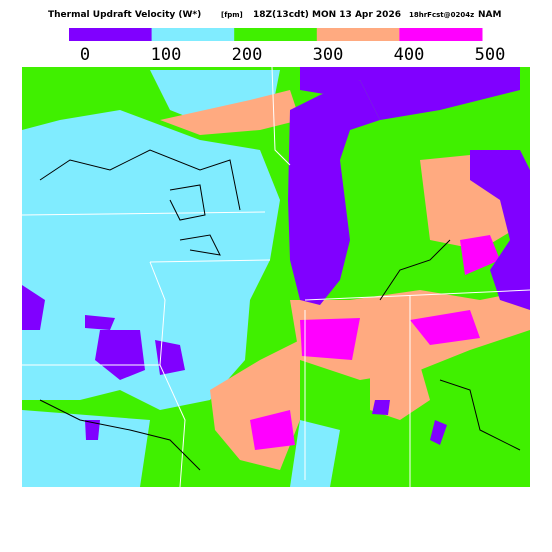  I want to click on legend-label: 300, so click(328, 55).